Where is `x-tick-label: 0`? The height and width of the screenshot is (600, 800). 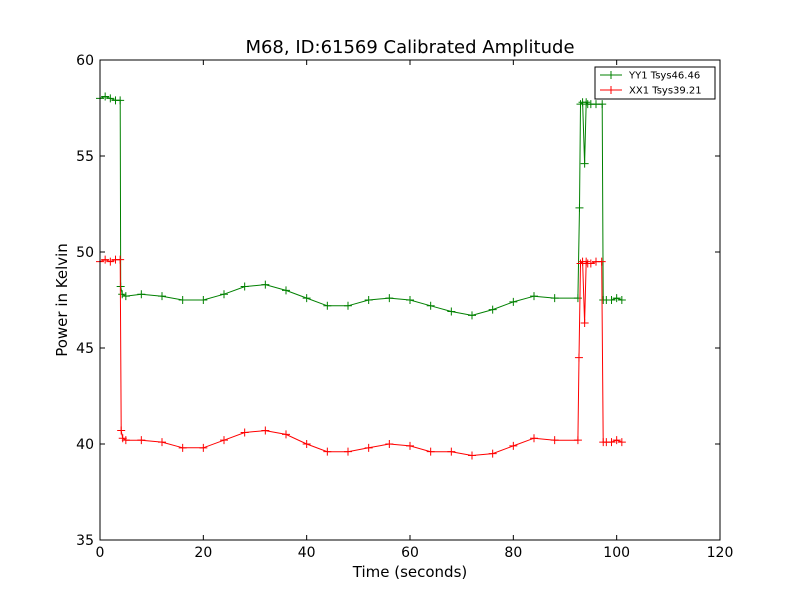 x-tick-label: 0 is located at coordinates (100, 553).